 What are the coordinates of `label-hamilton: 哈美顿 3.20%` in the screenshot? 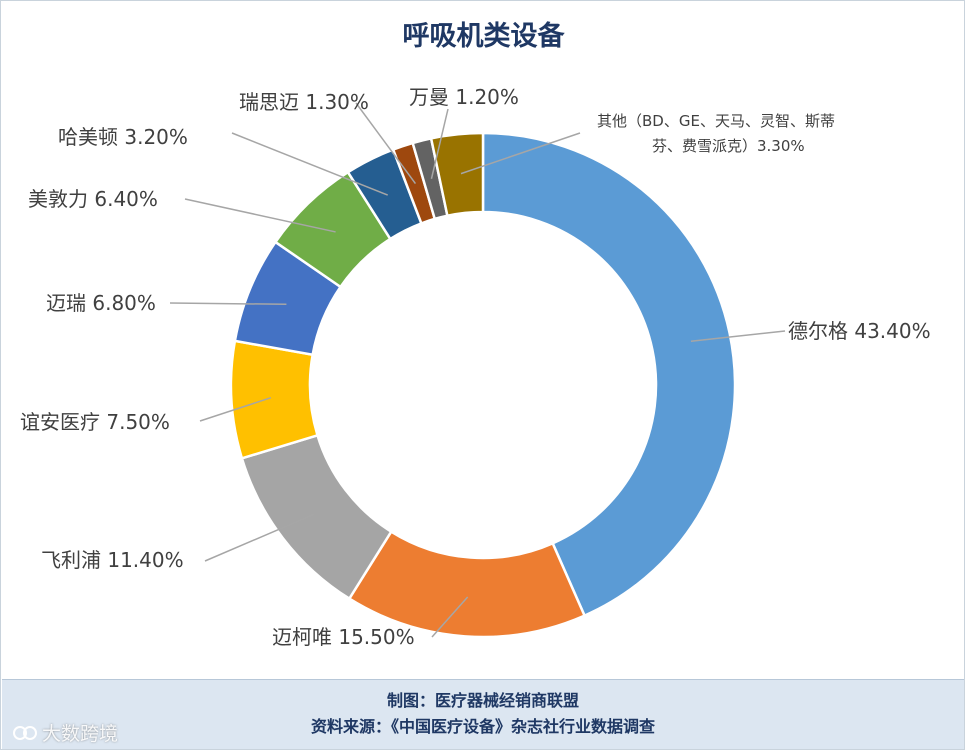 It's located at (123, 137).